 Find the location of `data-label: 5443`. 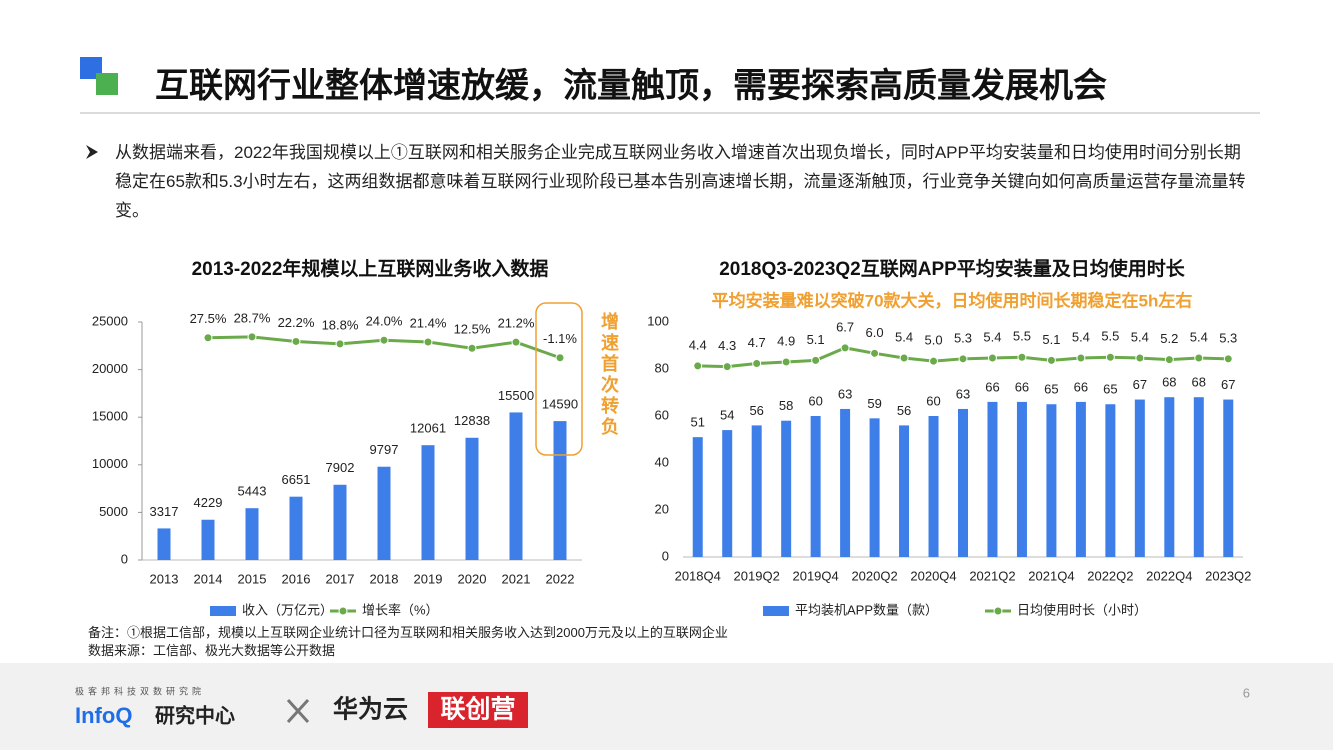

data-label: 5443 is located at coordinates (252, 491).